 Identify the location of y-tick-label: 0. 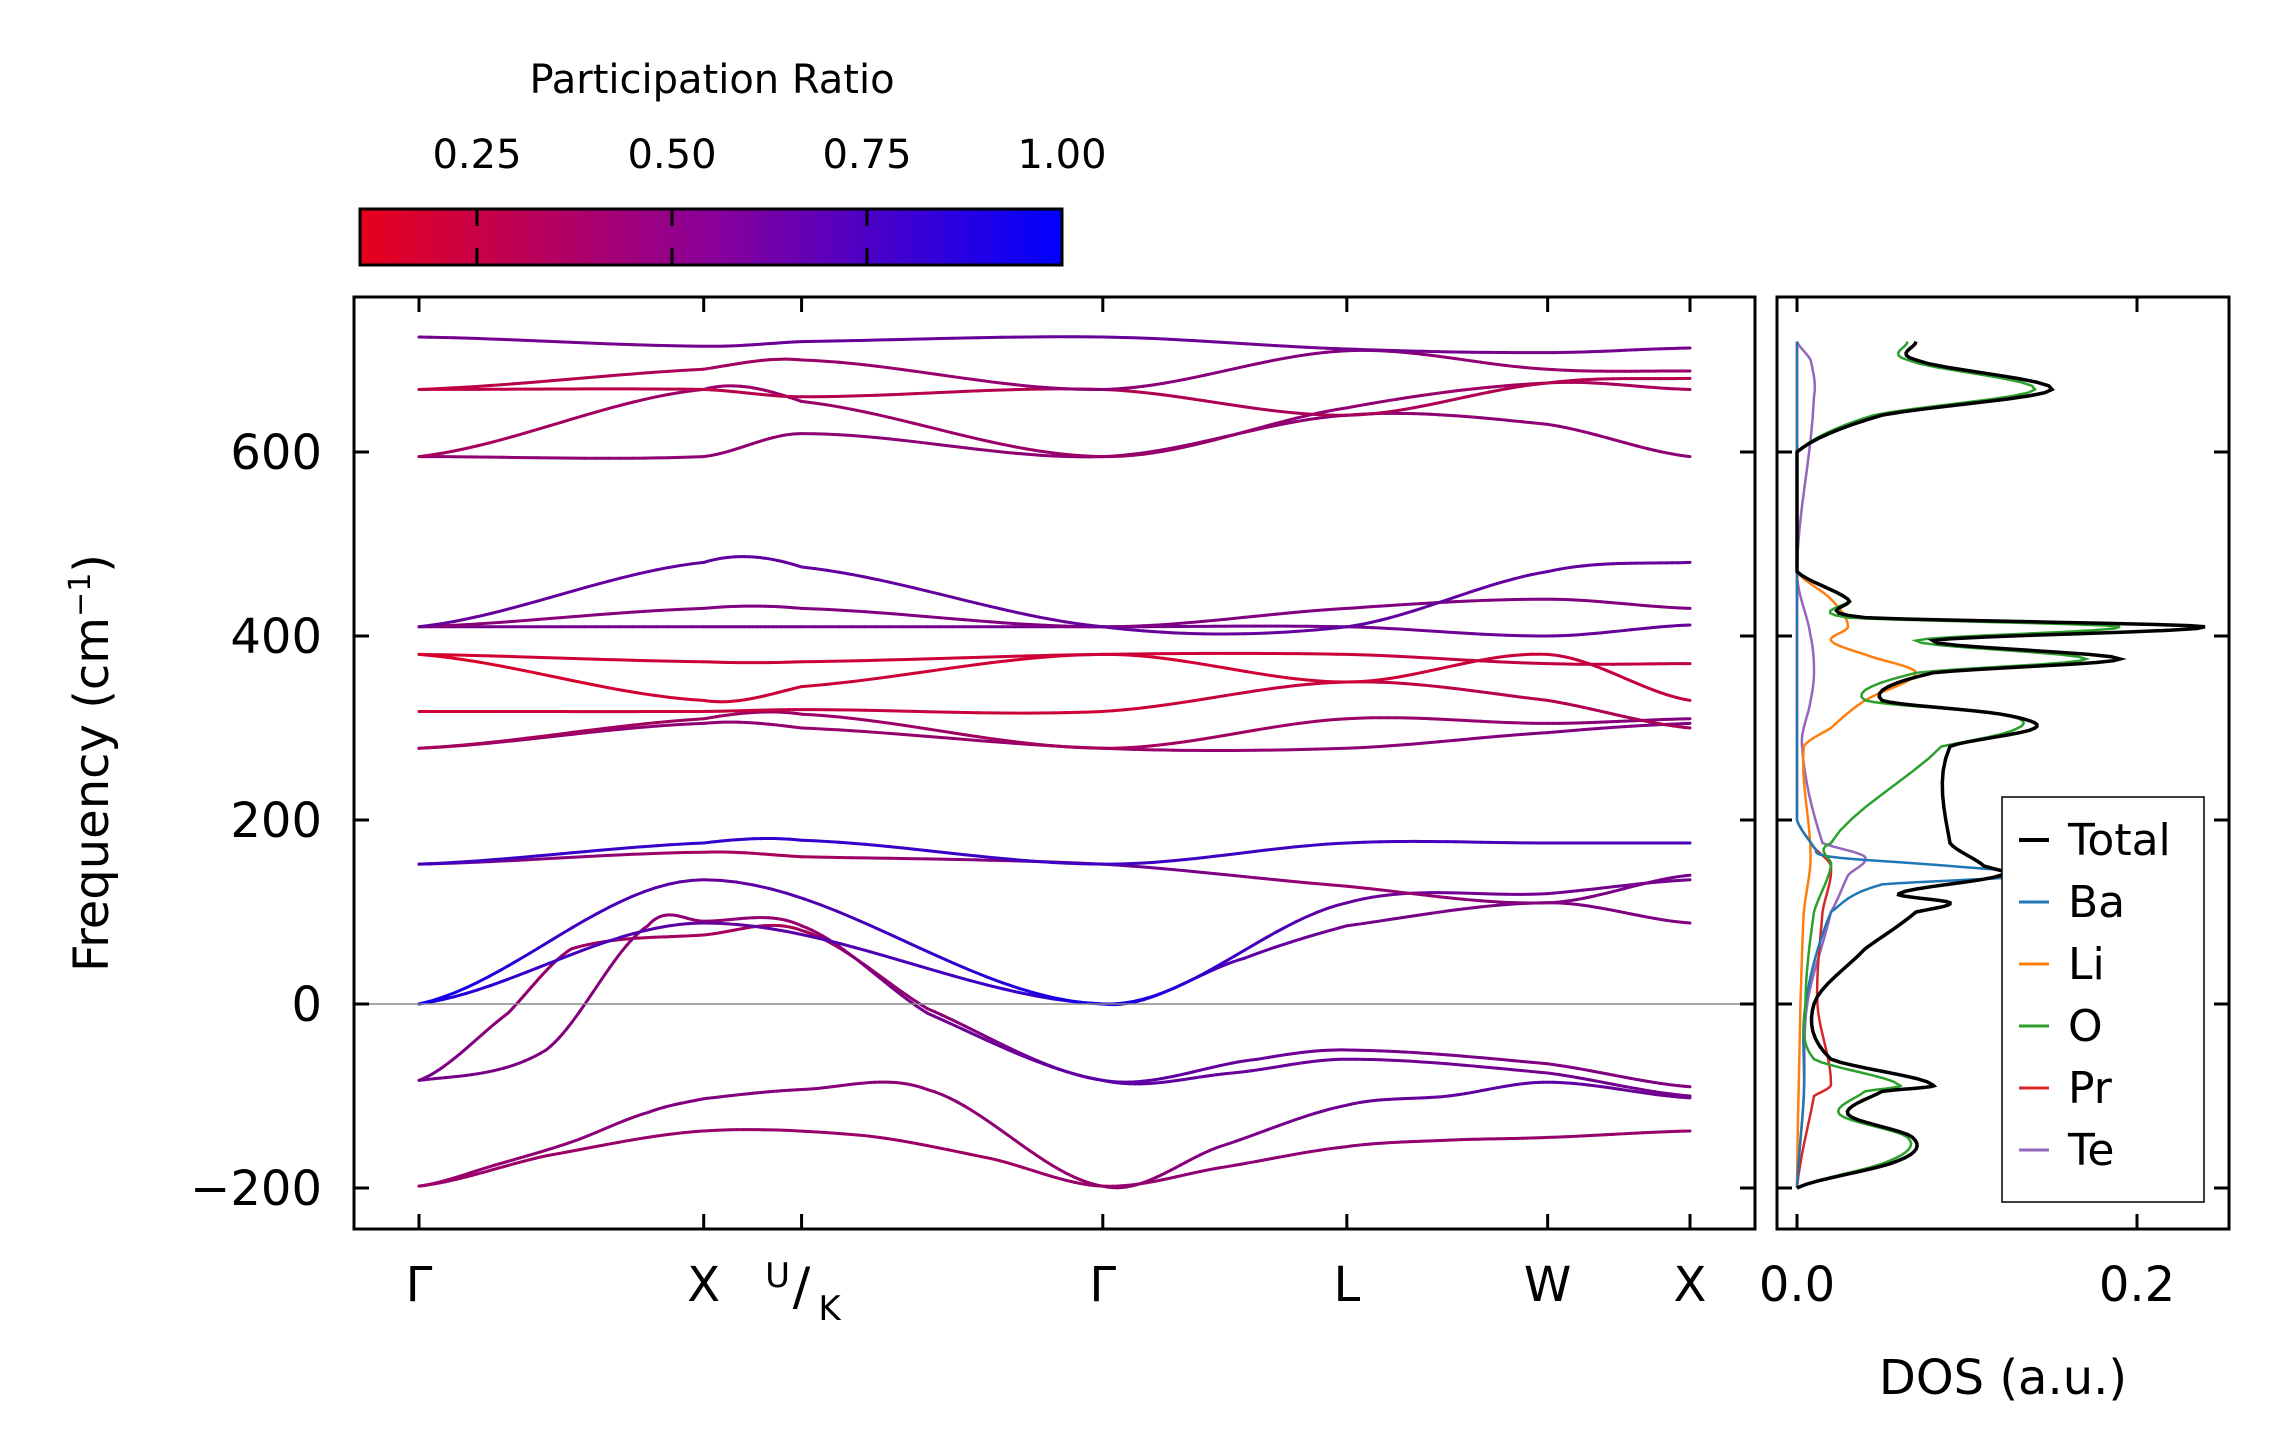
(306, 1005).